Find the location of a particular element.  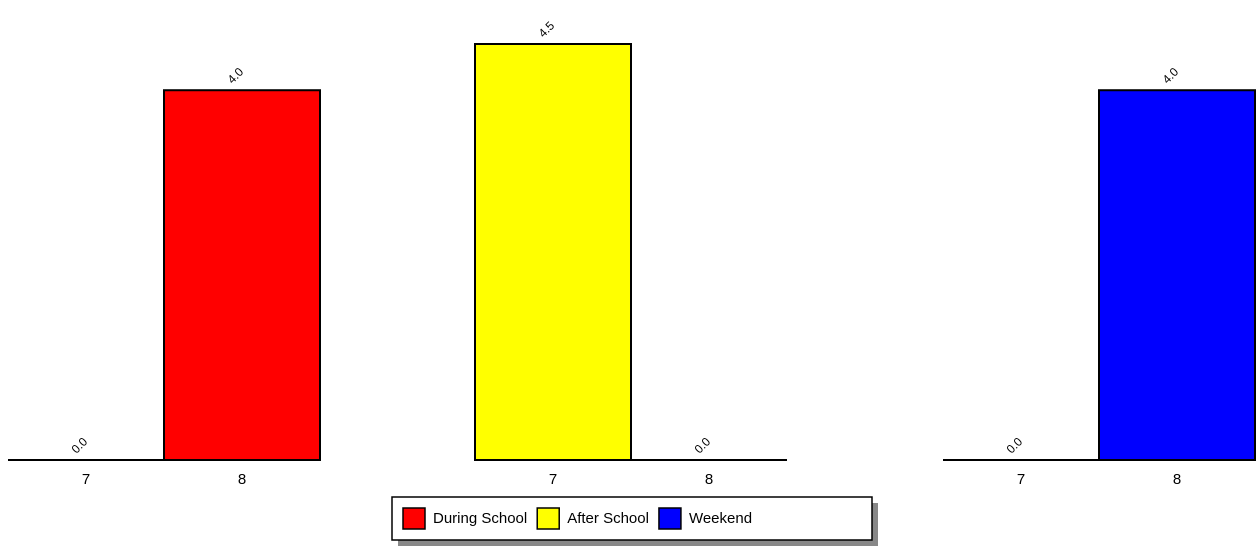

value-label: 4.5 is located at coordinates (547, 29).